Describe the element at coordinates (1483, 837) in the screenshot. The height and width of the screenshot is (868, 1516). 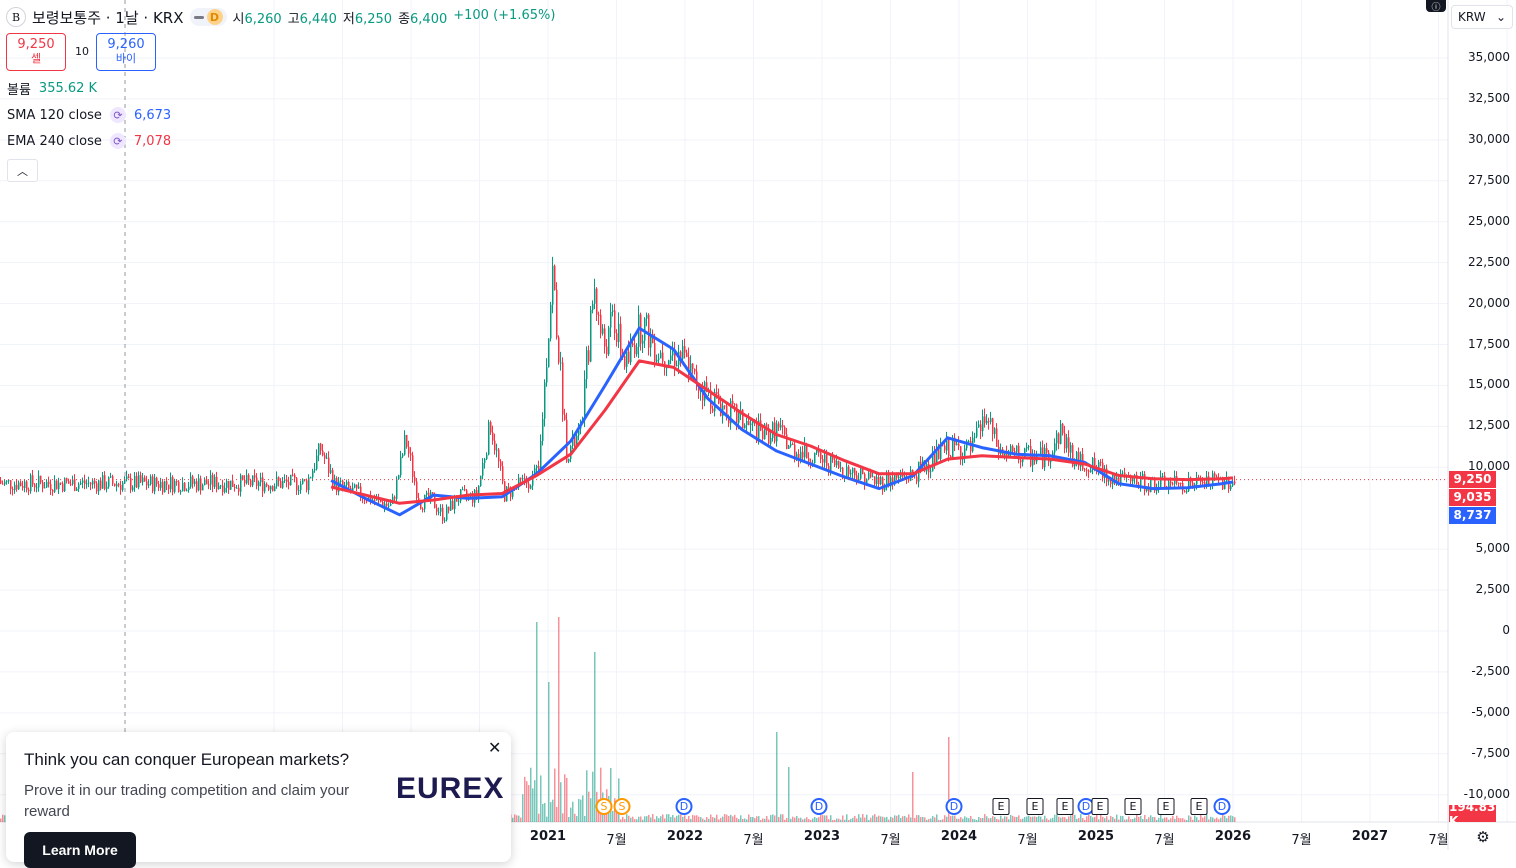
I see `settings-icon: ⚙` at that location.